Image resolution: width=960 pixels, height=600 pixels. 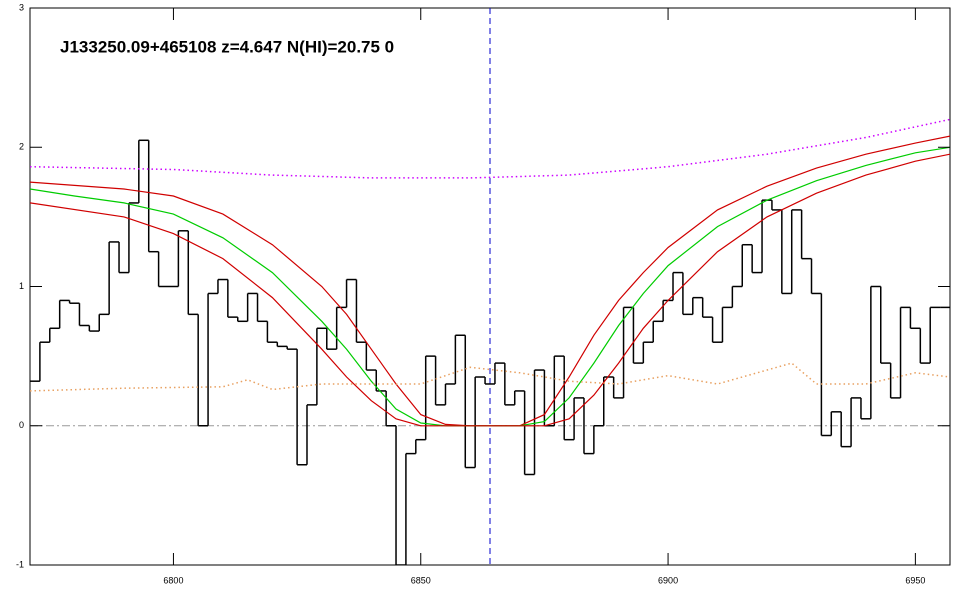 What do you see at coordinates (21, 147) in the screenshot?
I see `y-tick-label: 2` at bounding box center [21, 147].